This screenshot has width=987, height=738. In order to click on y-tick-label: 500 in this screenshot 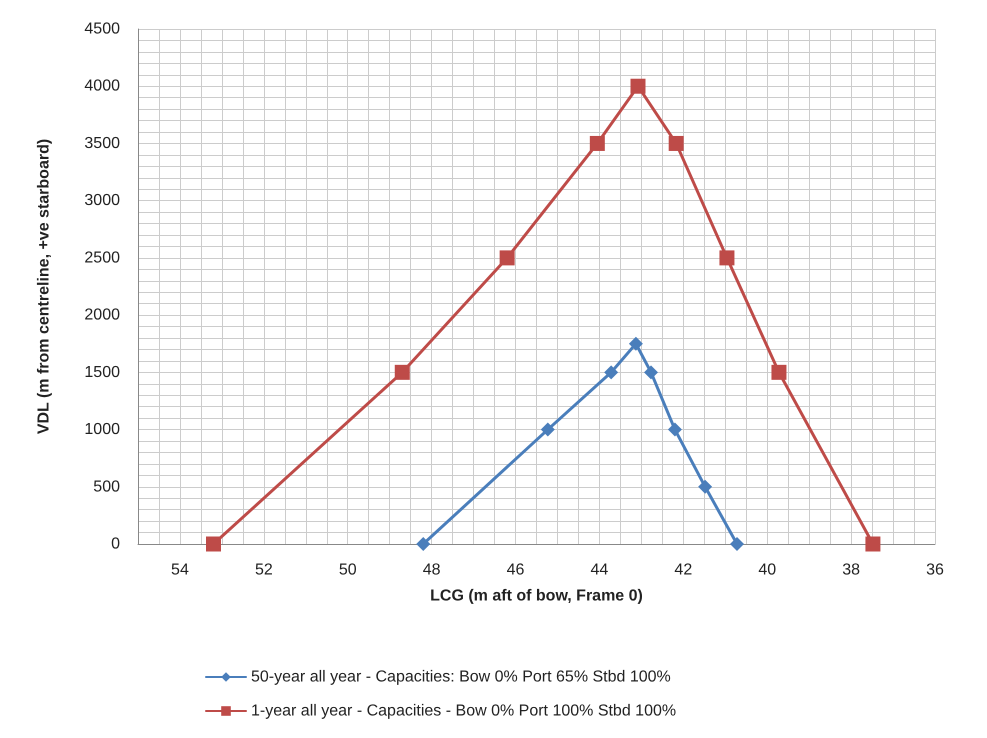, I will do `click(106, 487)`.